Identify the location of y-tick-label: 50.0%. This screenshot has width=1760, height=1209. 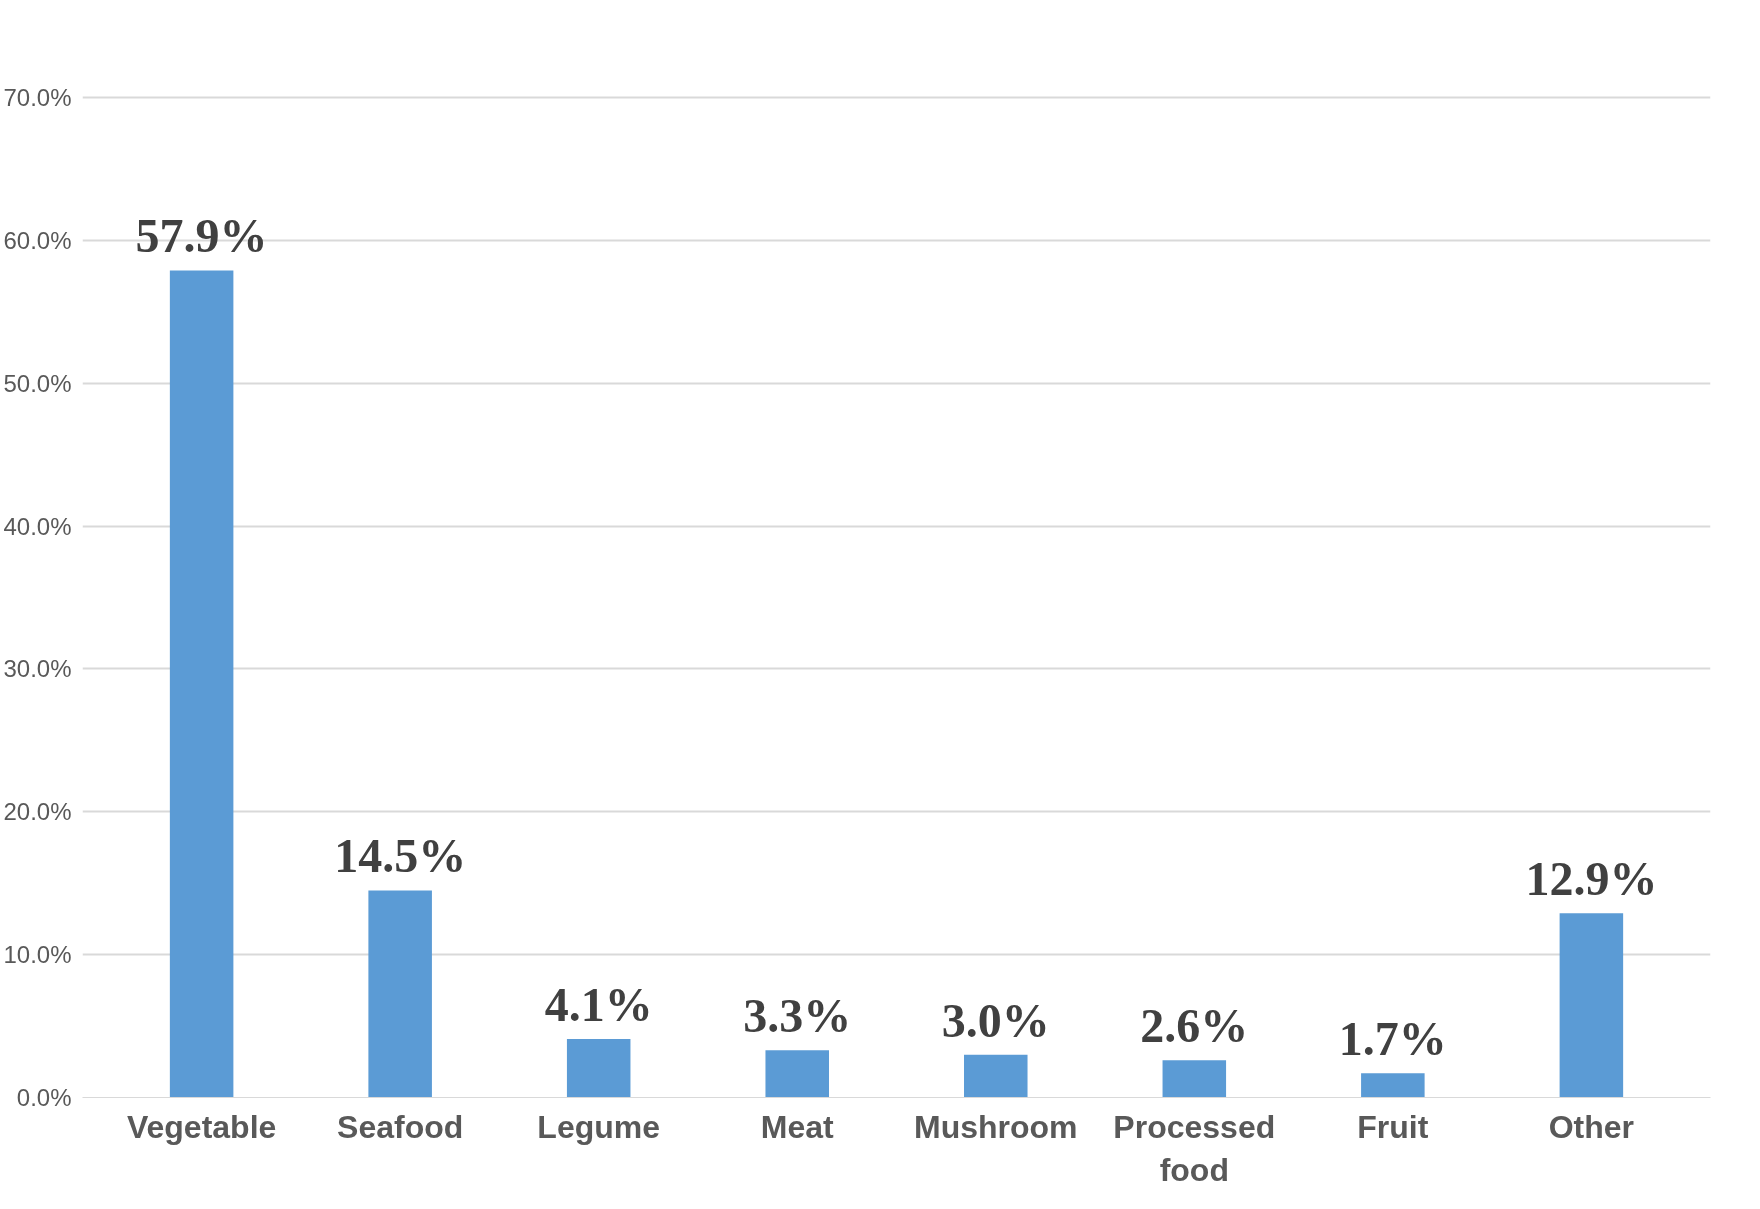
(37, 383).